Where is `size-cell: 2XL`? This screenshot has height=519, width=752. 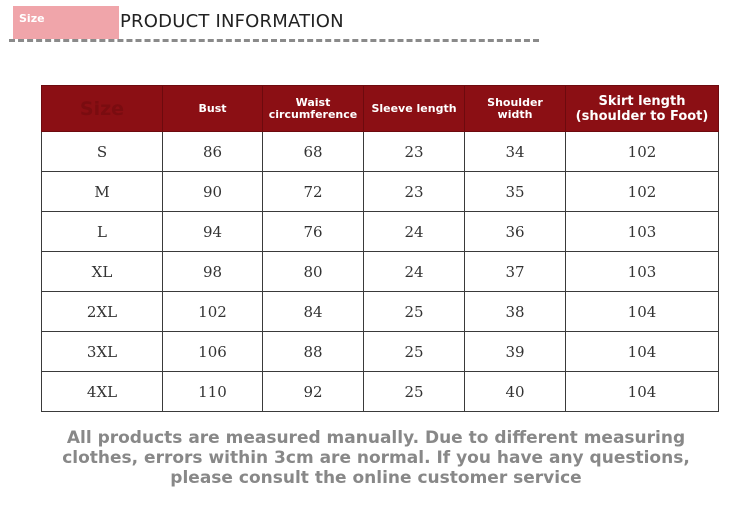
size-cell: 2XL is located at coordinates (102, 311).